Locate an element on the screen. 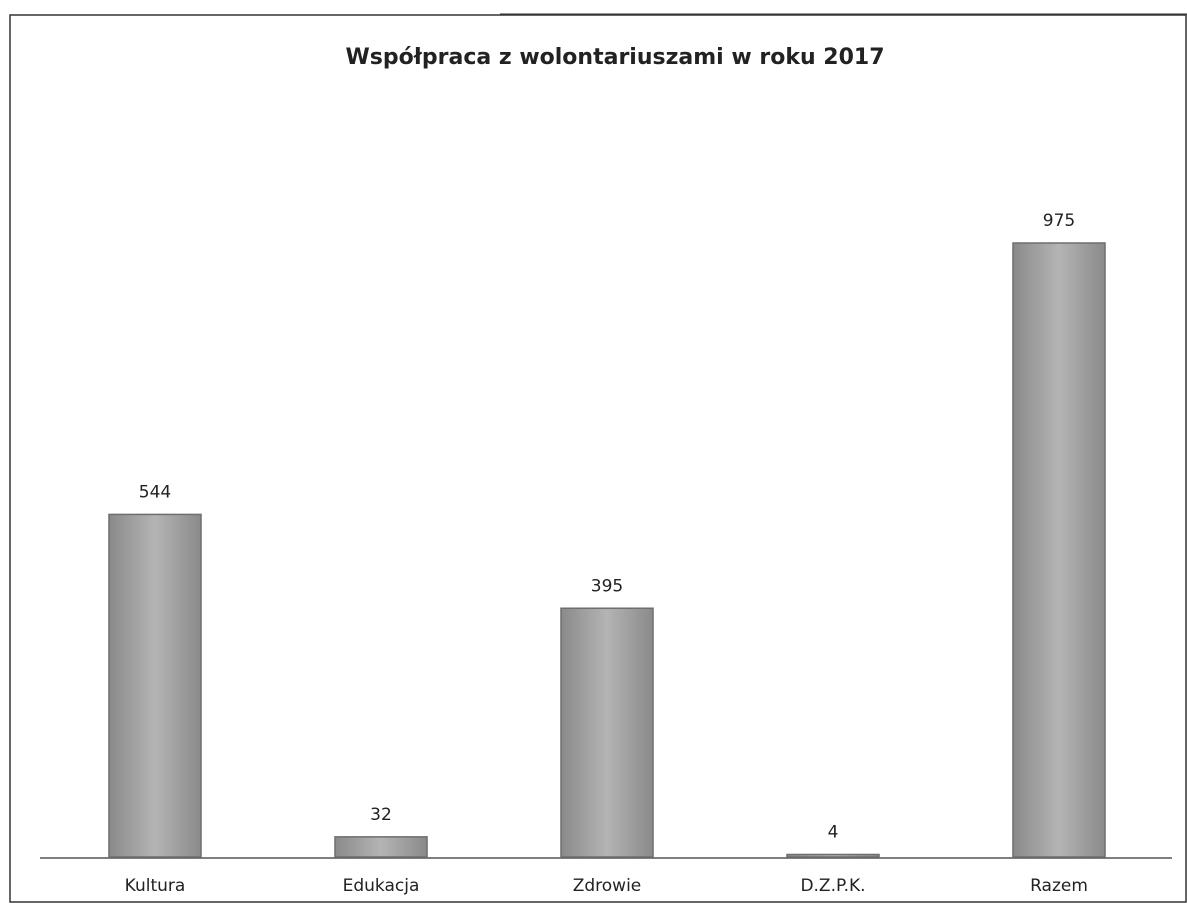 This screenshot has height=917, width=1187. value-label: 32 is located at coordinates (381, 815).